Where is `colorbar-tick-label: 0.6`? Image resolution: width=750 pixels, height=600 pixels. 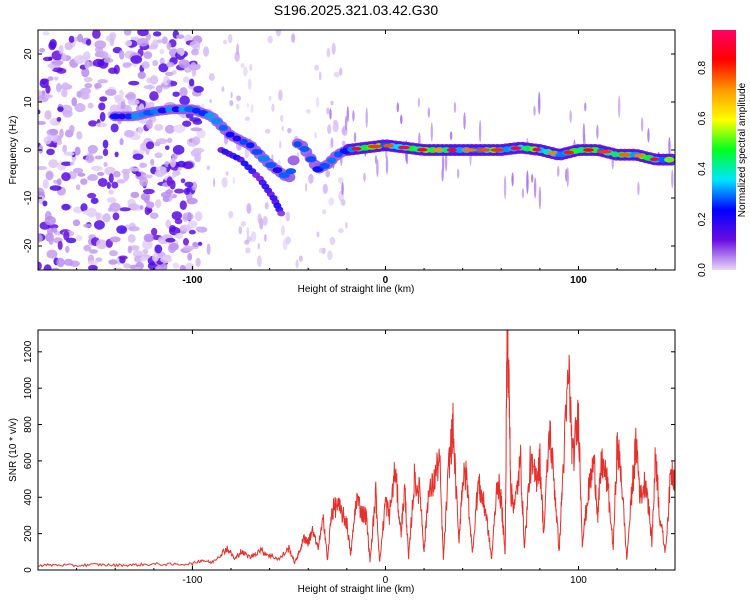
colorbar-tick-label: 0.6 is located at coordinates (702, 118).